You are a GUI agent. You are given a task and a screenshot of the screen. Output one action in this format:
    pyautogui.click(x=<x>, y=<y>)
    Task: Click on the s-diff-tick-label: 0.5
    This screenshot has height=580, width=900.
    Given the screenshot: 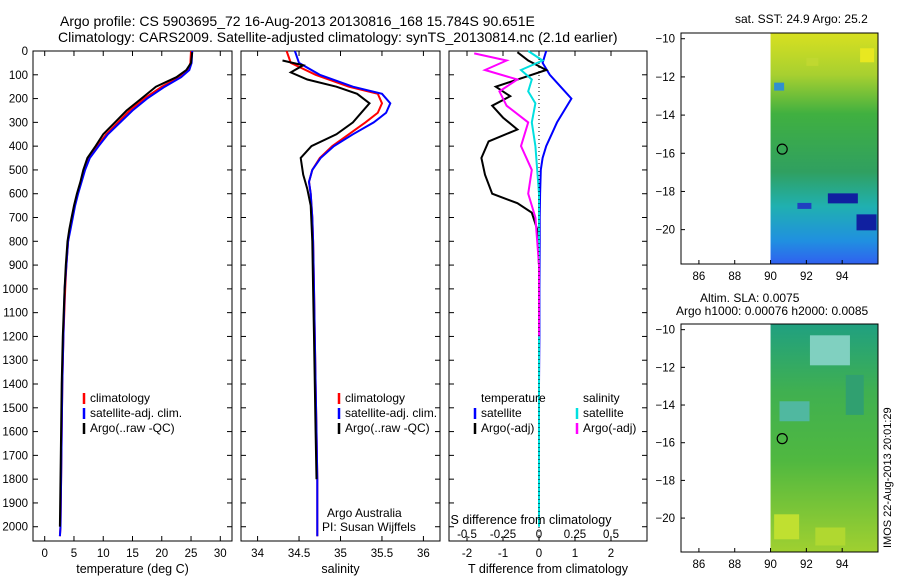 What is the action you would take?
    pyautogui.click(x=611, y=535)
    